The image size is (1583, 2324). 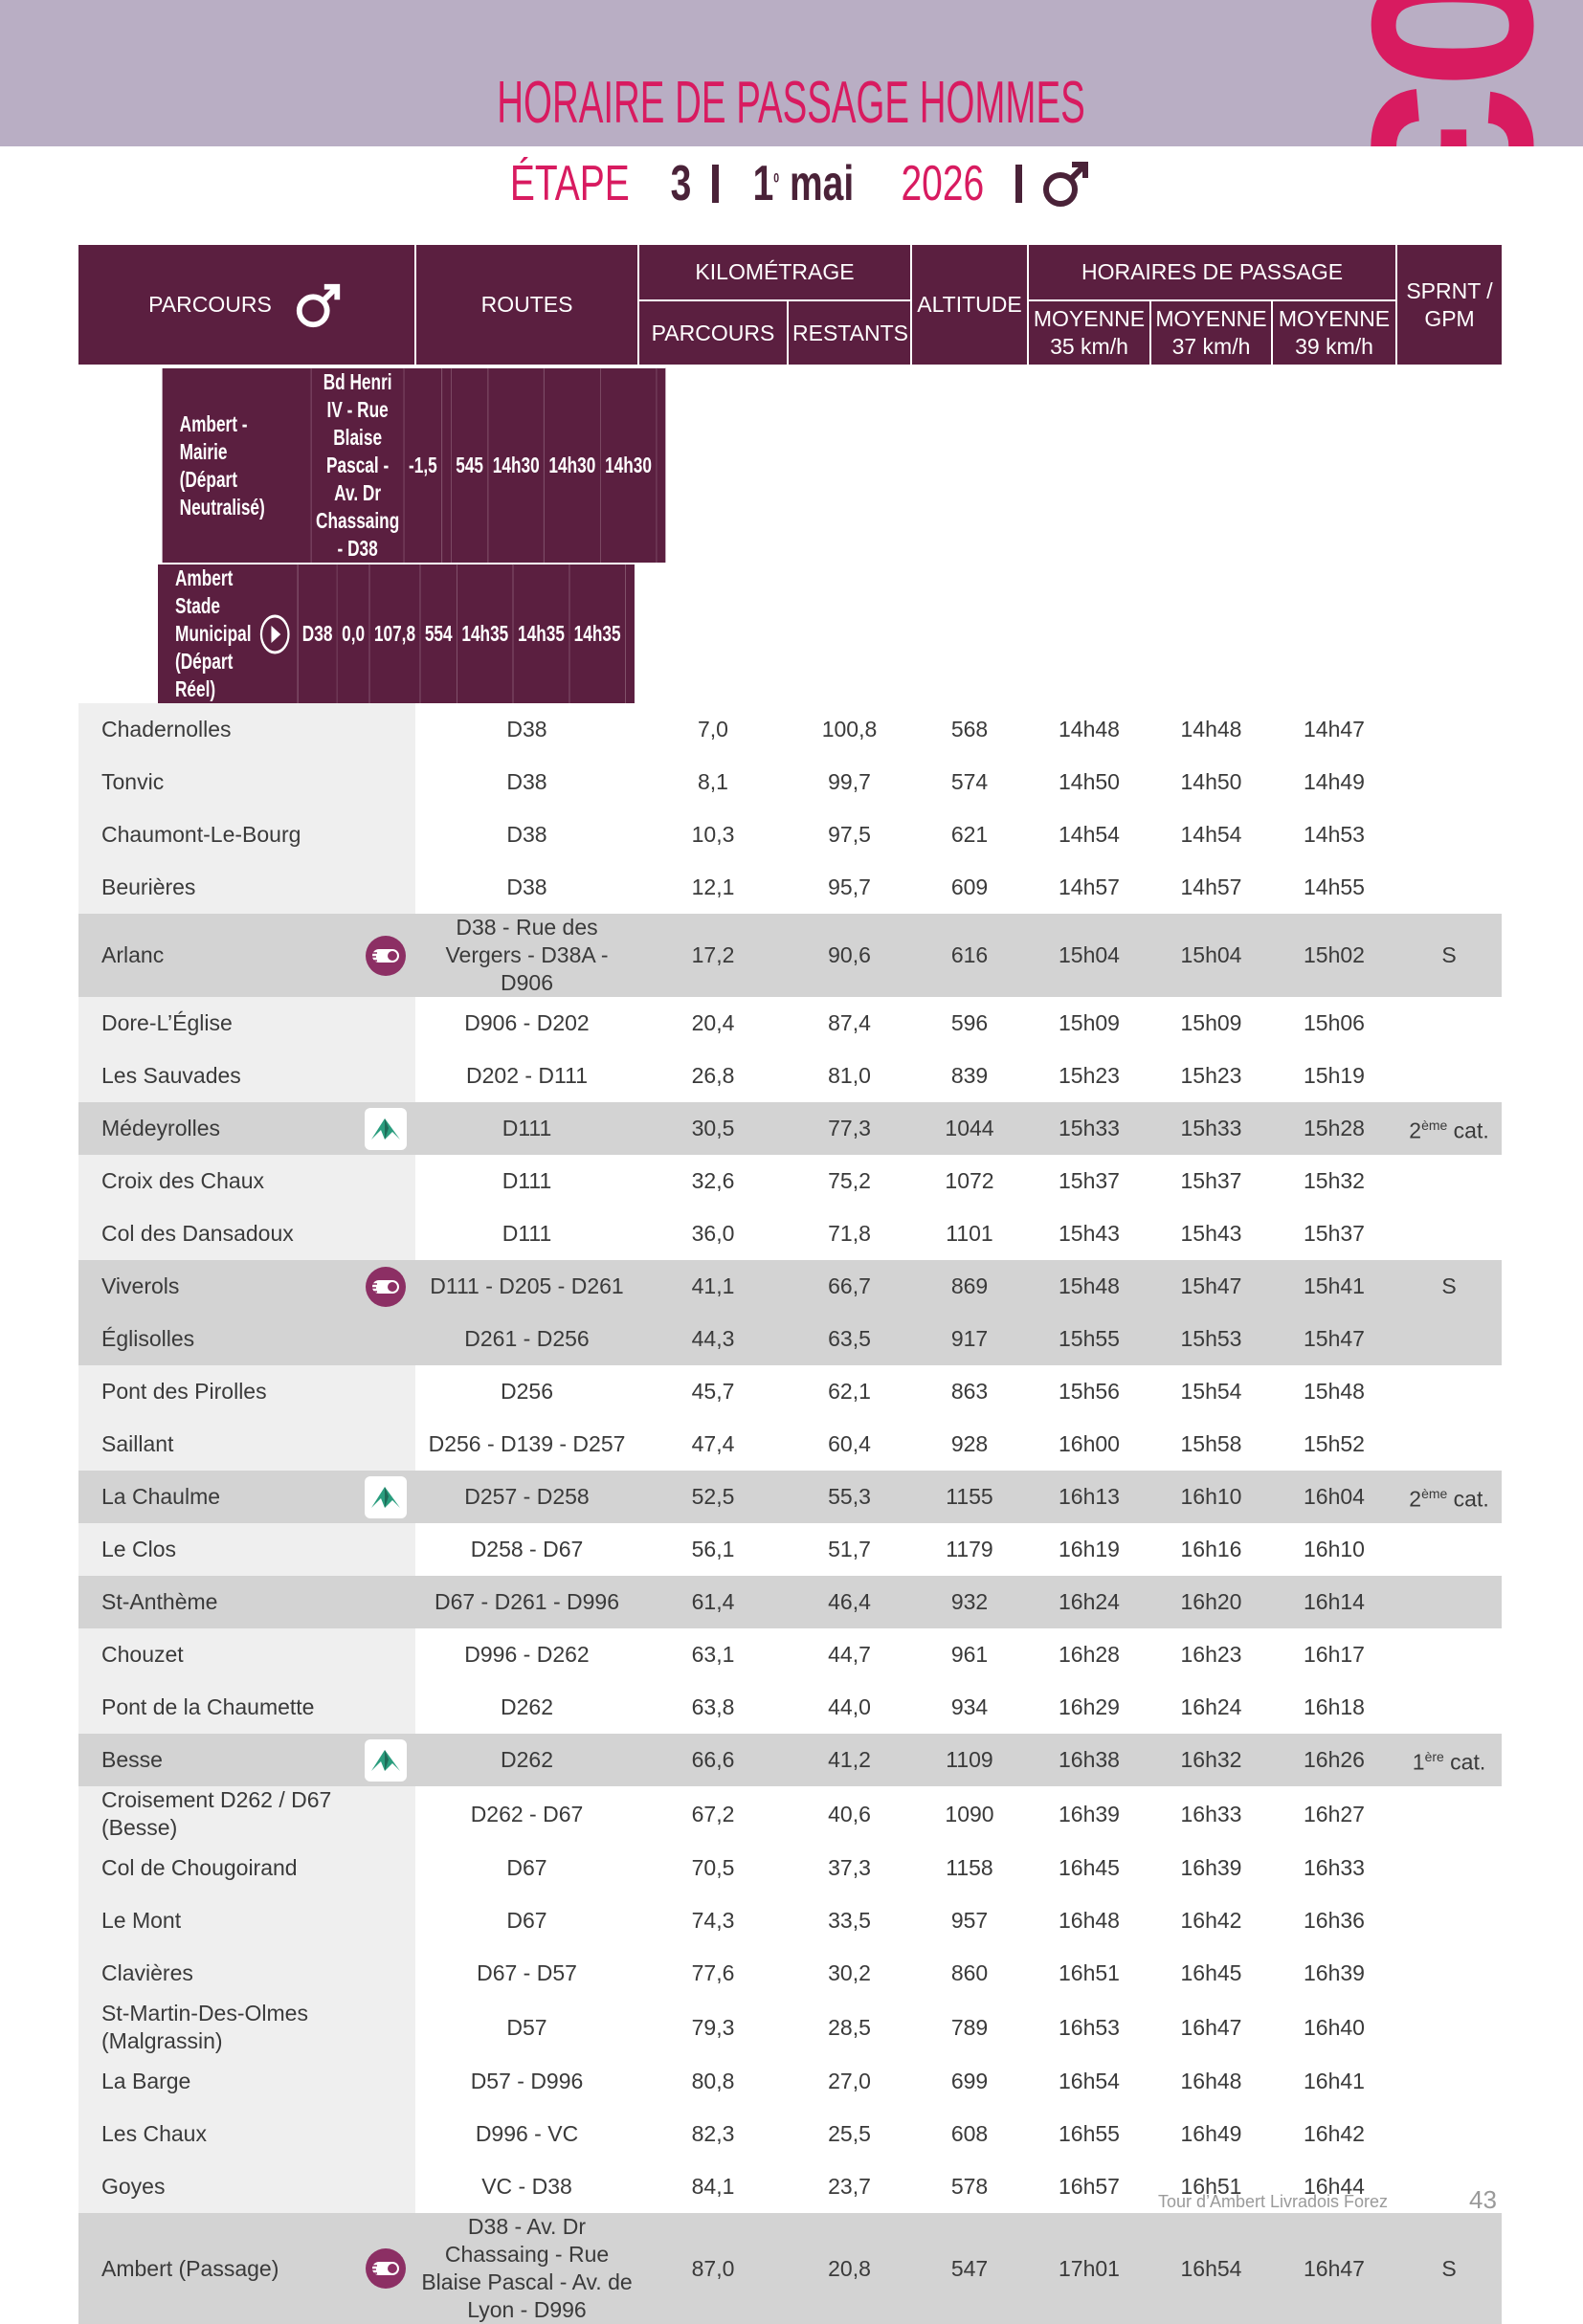 What do you see at coordinates (1211, 1180) in the screenshot?
I see `table-cell: 15h37` at bounding box center [1211, 1180].